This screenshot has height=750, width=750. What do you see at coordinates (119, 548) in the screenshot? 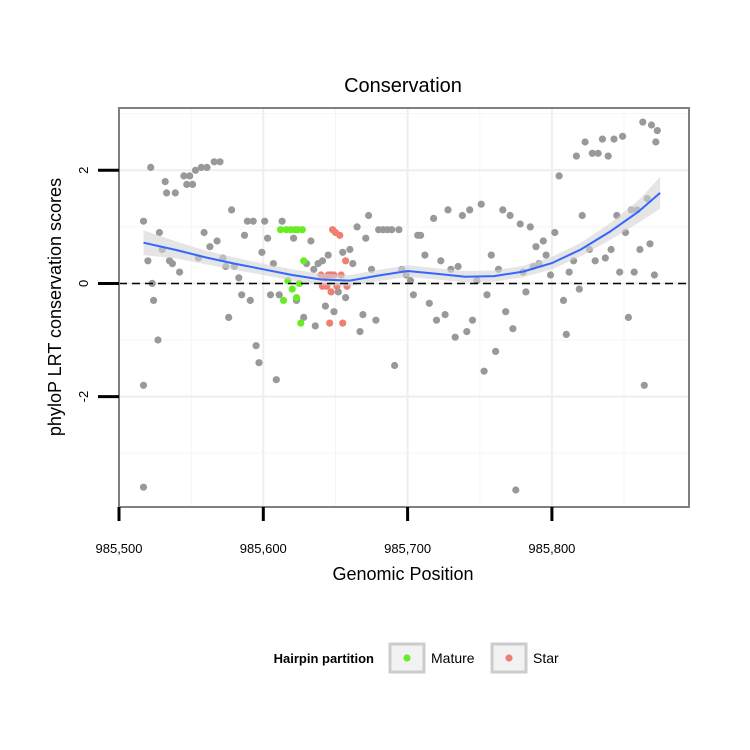
I see `x-tick-label: 985,500` at bounding box center [119, 548].